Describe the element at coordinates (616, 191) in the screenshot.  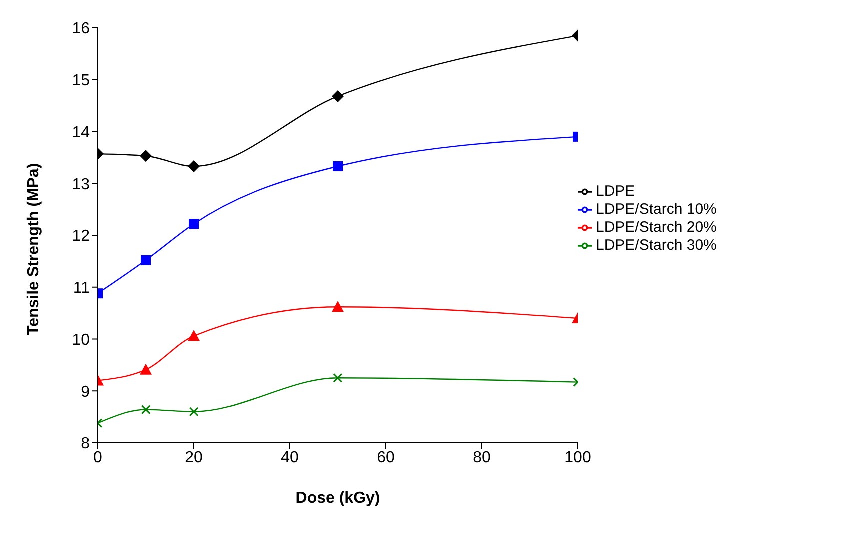
I see `legend-label: LDPE` at that location.